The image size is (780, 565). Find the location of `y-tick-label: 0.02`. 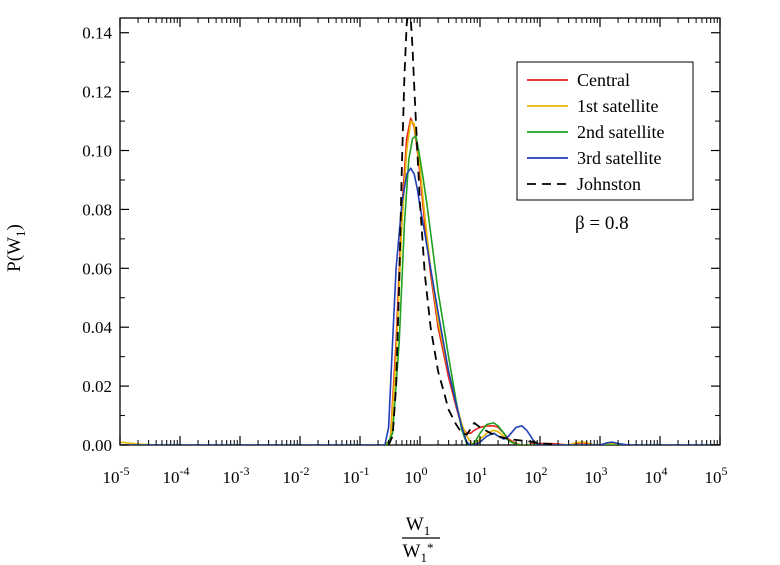

y-tick-label: 0.02 is located at coordinates (97, 386).